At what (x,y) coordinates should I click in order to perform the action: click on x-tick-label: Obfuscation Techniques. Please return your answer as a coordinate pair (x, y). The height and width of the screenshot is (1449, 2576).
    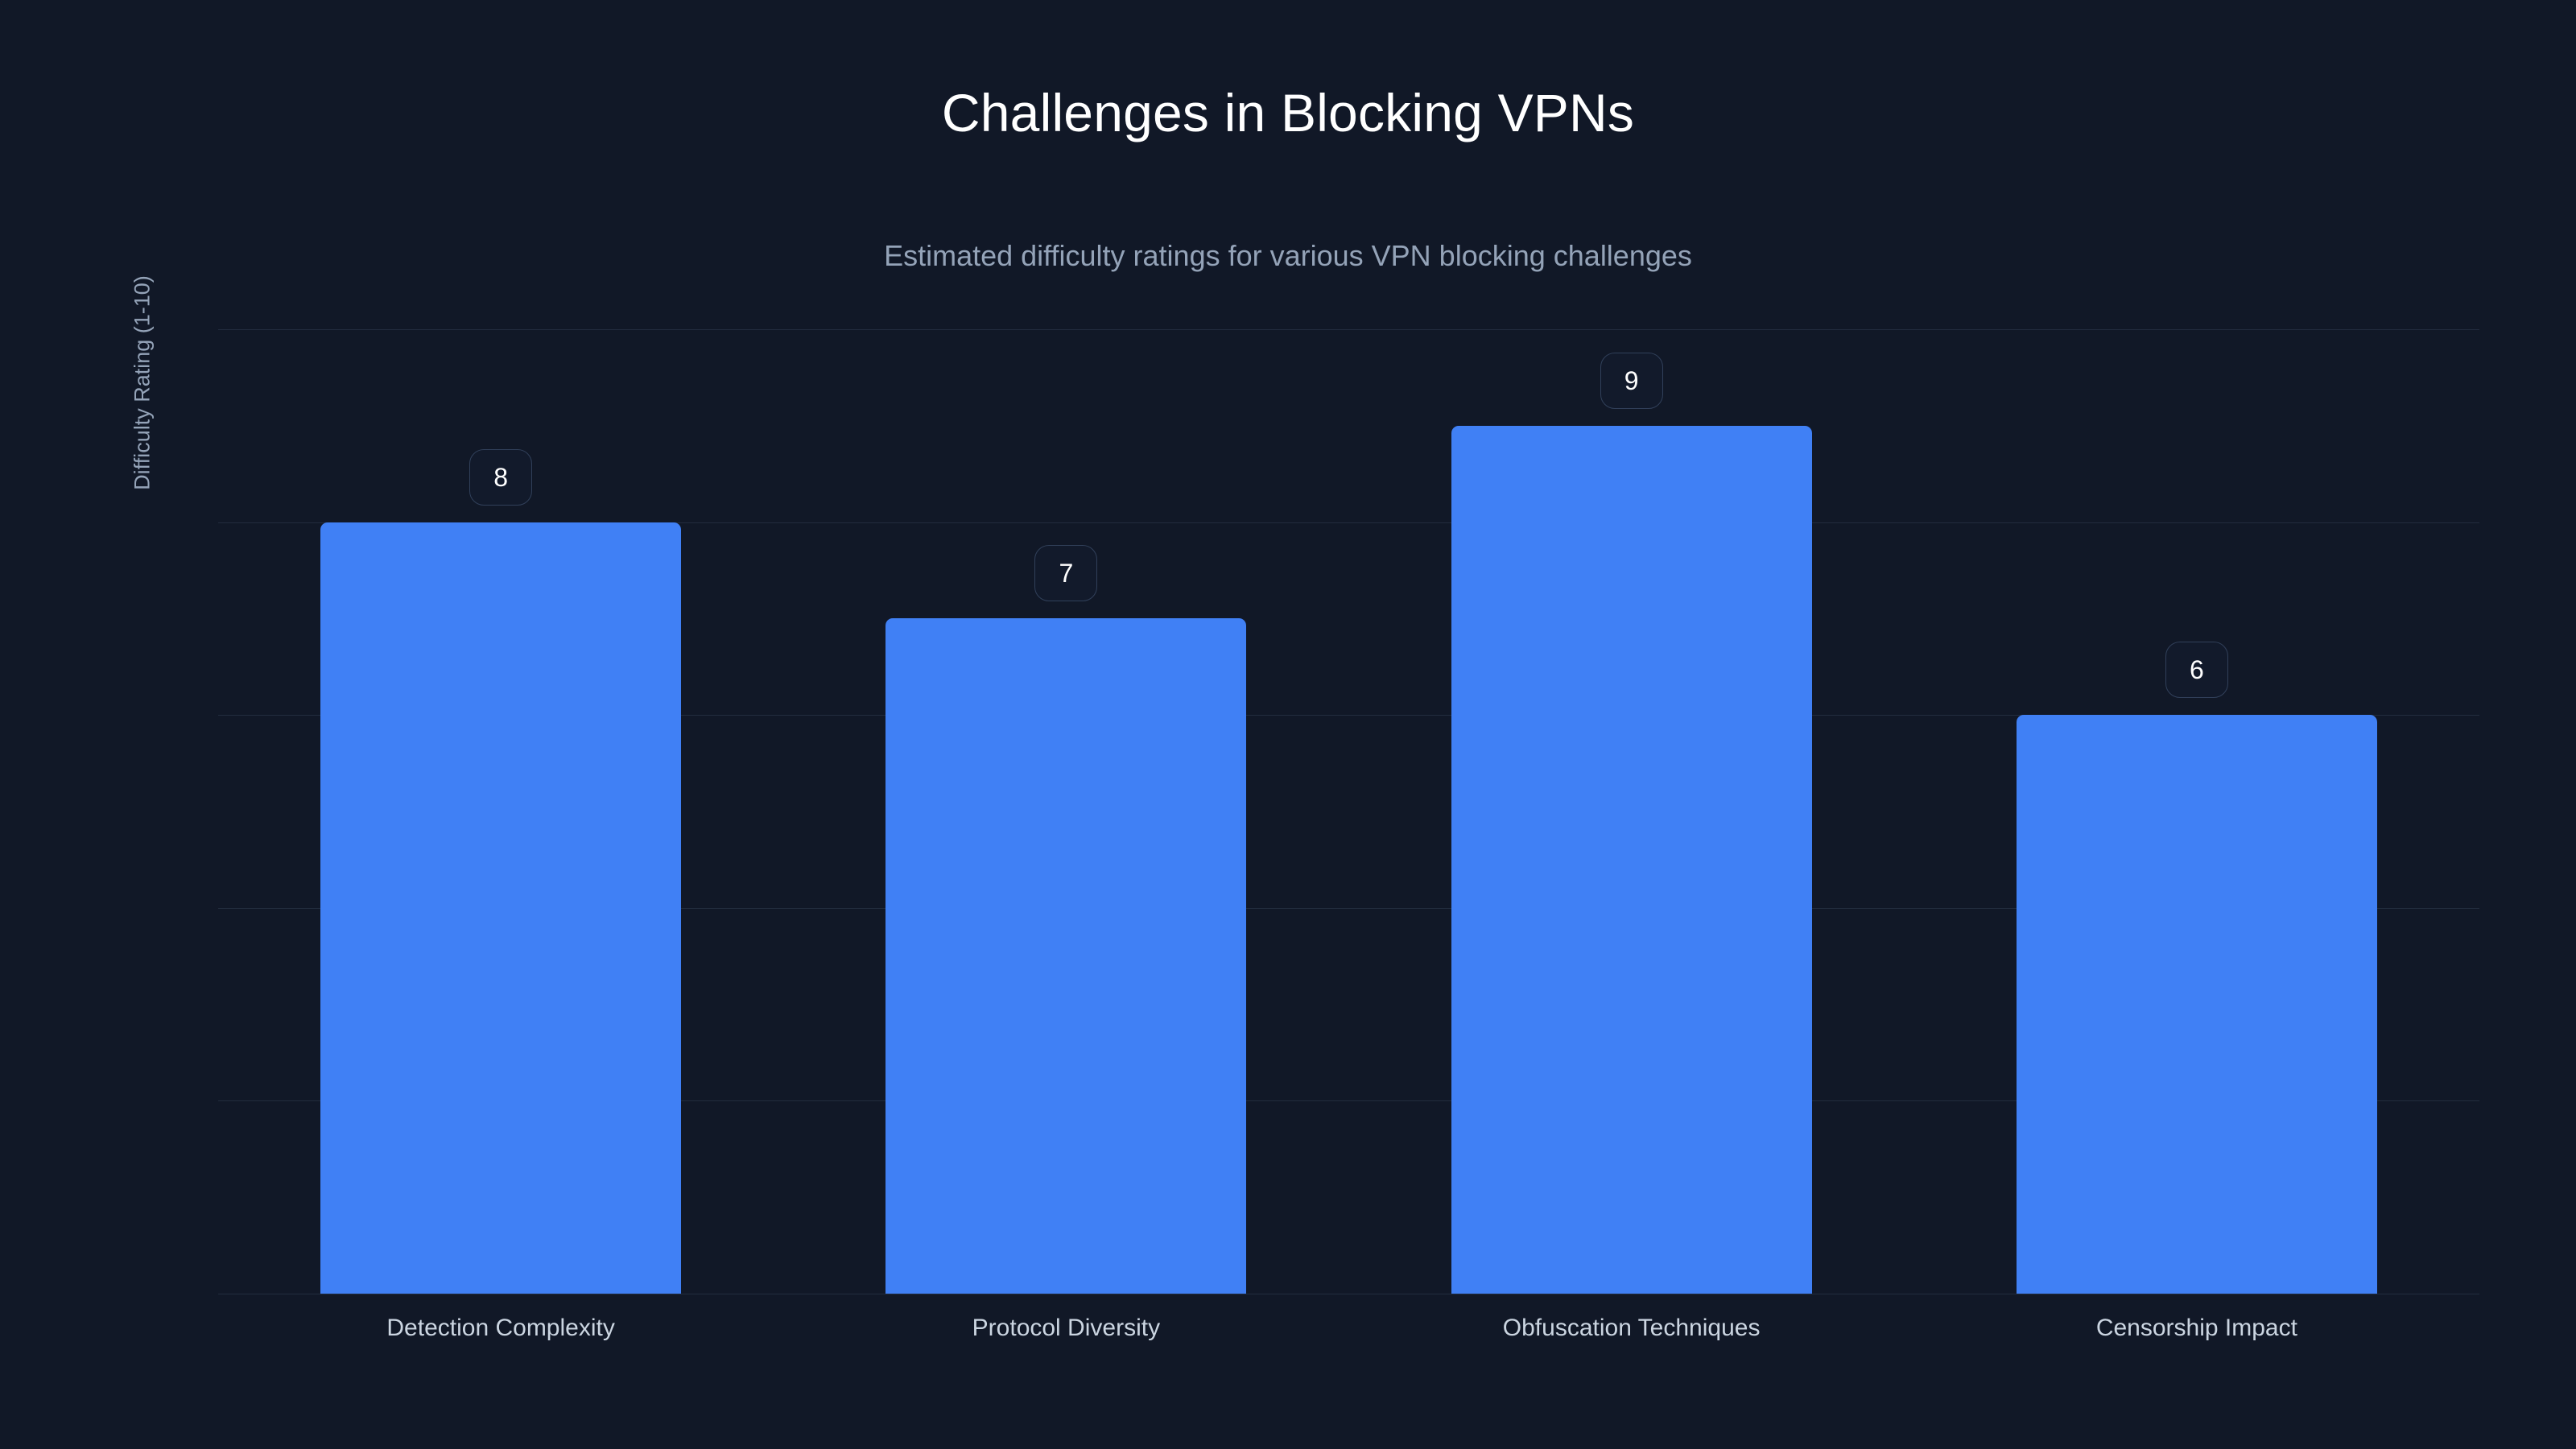
    Looking at the image, I should click on (1631, 1328).